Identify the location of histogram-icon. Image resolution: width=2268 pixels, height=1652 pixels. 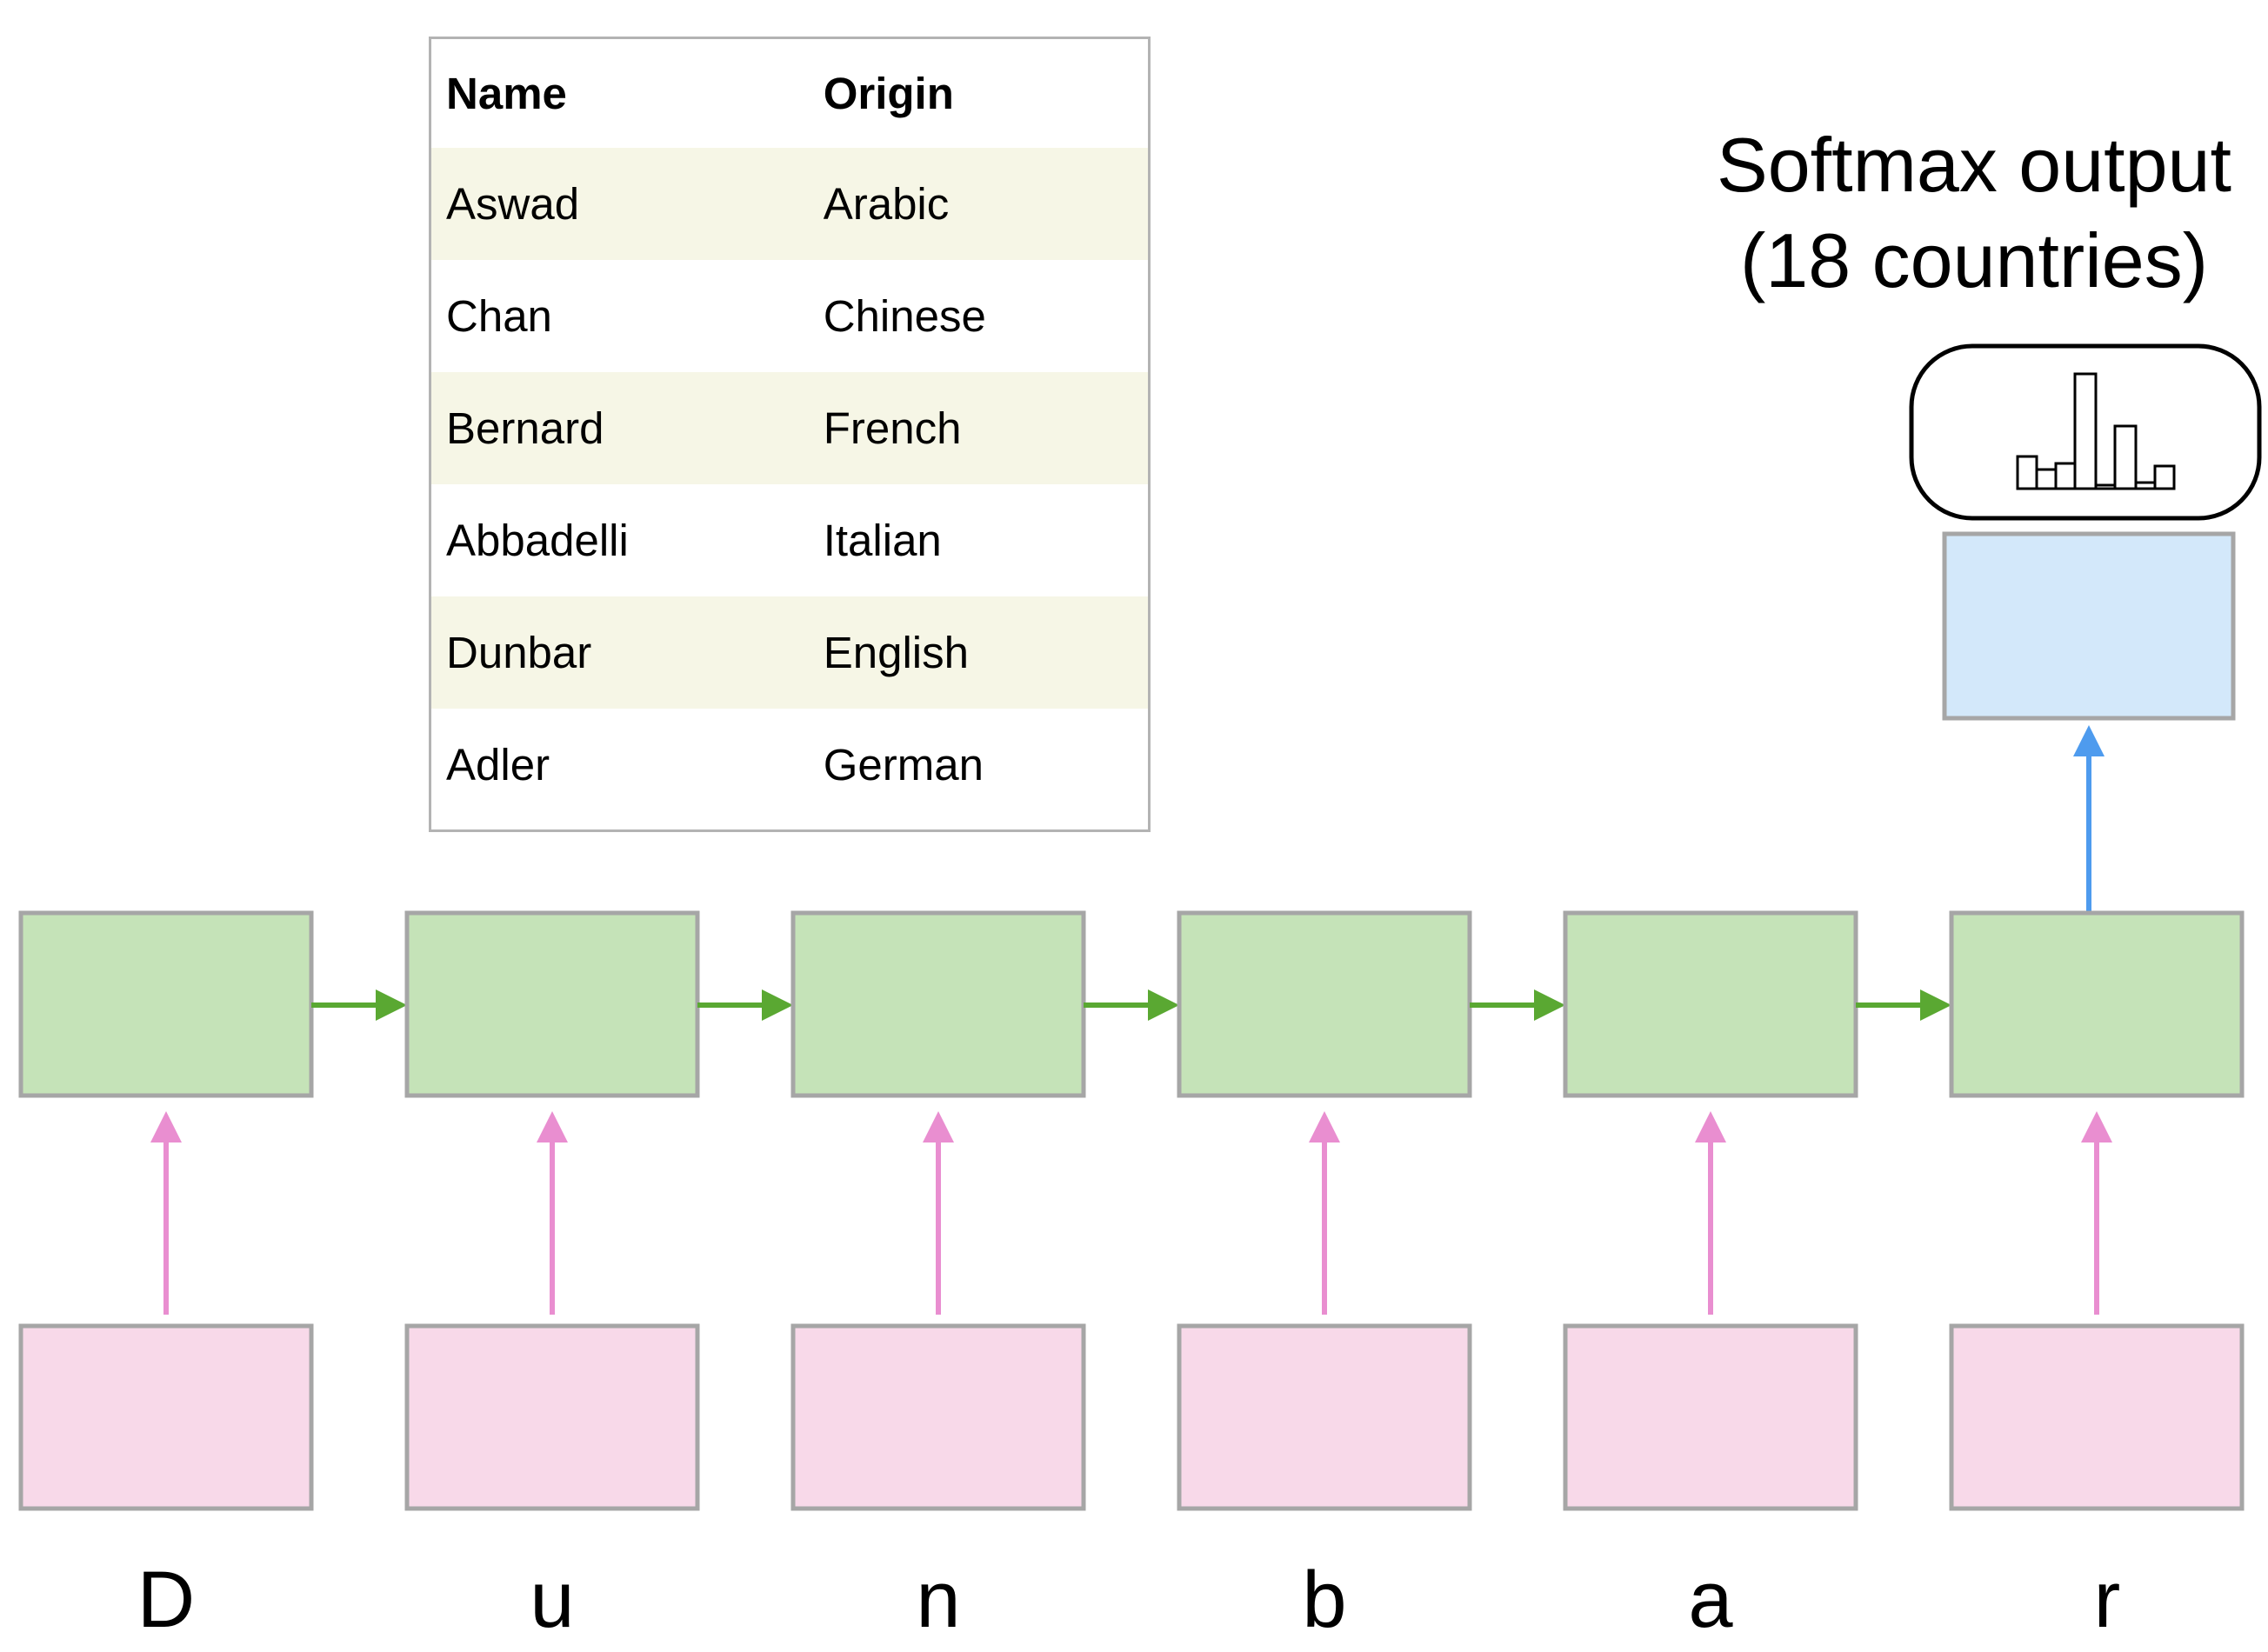
(2096, 431).